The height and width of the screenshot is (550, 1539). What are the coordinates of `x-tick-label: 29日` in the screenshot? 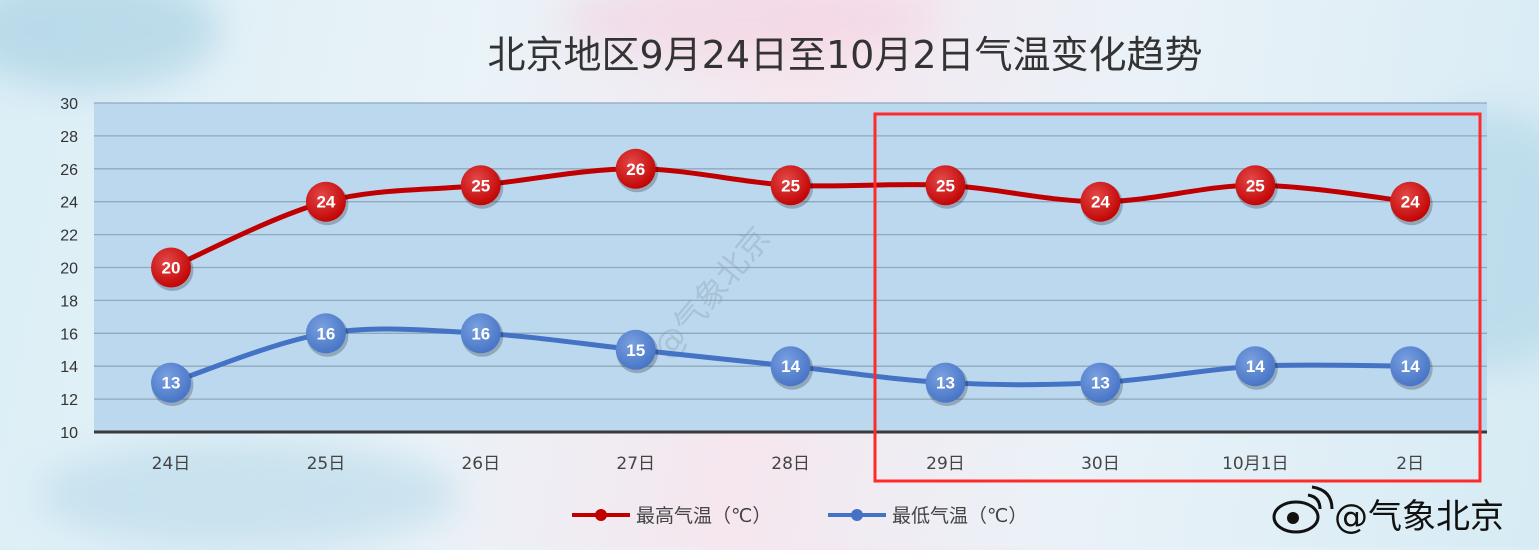 It's located at (945, 464).